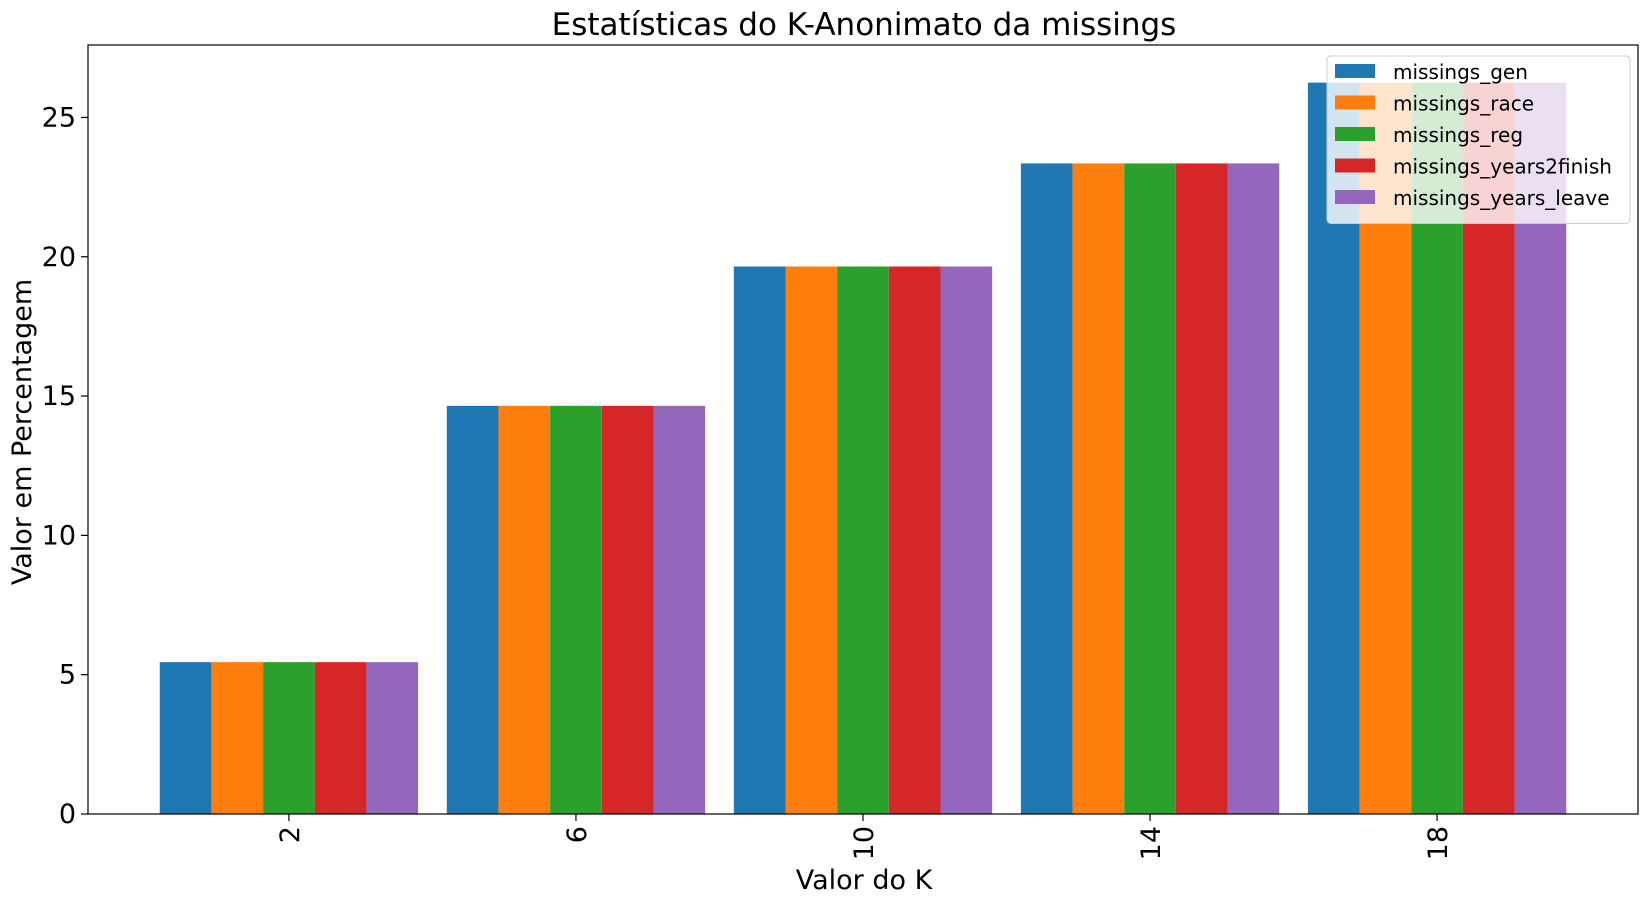  Describe the element at coordinates (1151, 843) in the screenshot. I see `x-tick-label: 14` at that location.